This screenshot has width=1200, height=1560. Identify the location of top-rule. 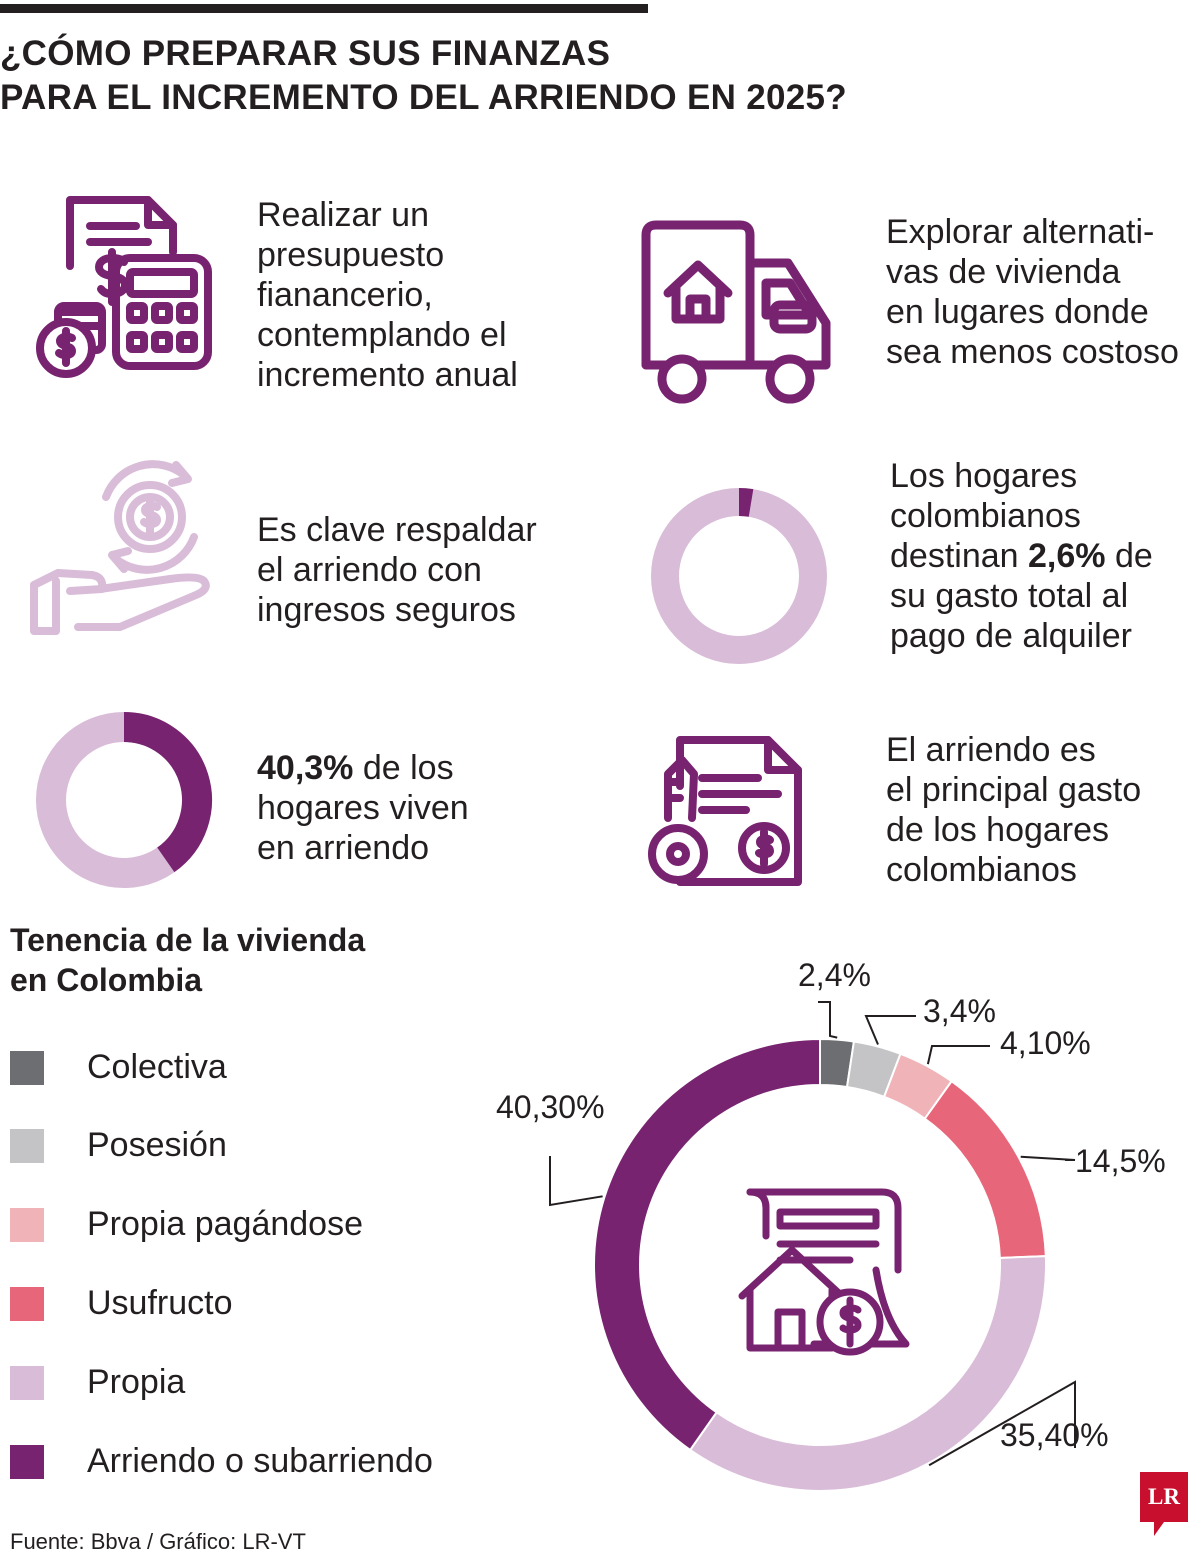
(324, 8).